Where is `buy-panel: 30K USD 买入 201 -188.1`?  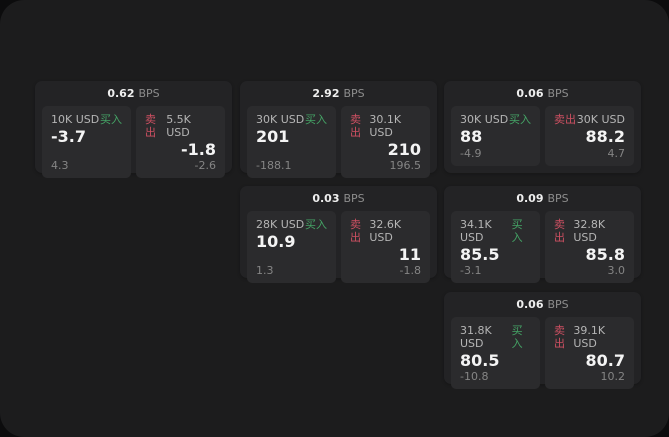
buy-panel: 30K USD 买入 201 -188.1 is located at coordinates (291, 142).